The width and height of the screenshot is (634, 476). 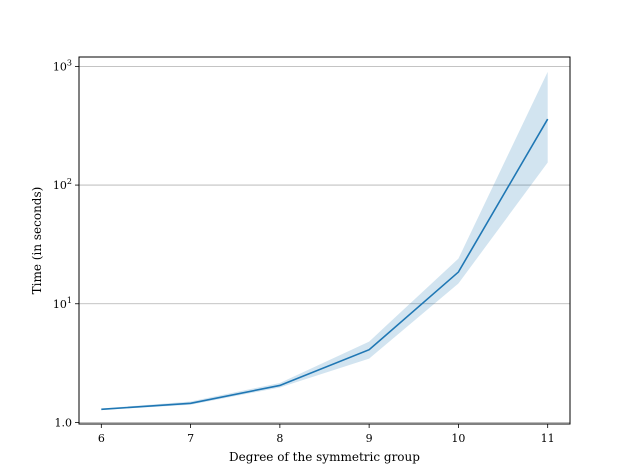 What do you see at coordinates (190, 438) in the screenshot?
I see `x-tick-label: 7` at bounding box center [190, 438].